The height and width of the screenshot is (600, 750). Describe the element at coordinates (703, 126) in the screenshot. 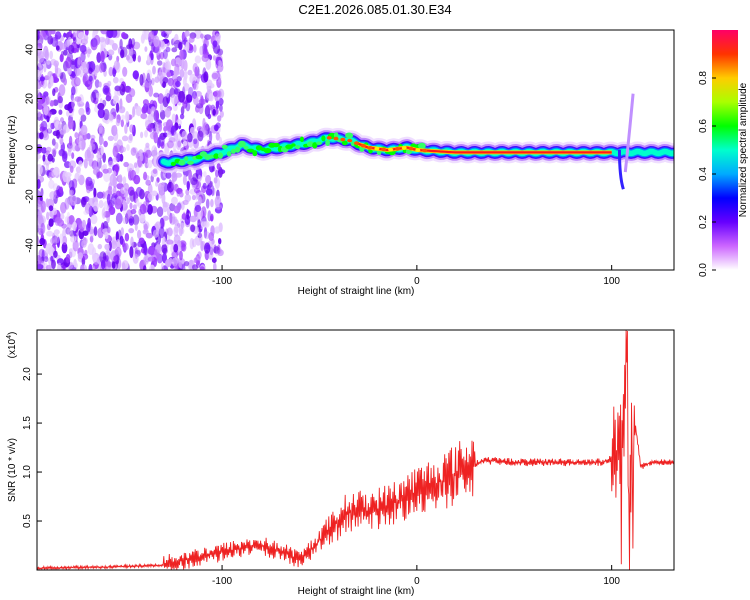

I see `colorbar-tick-label: 0.6` at that location.